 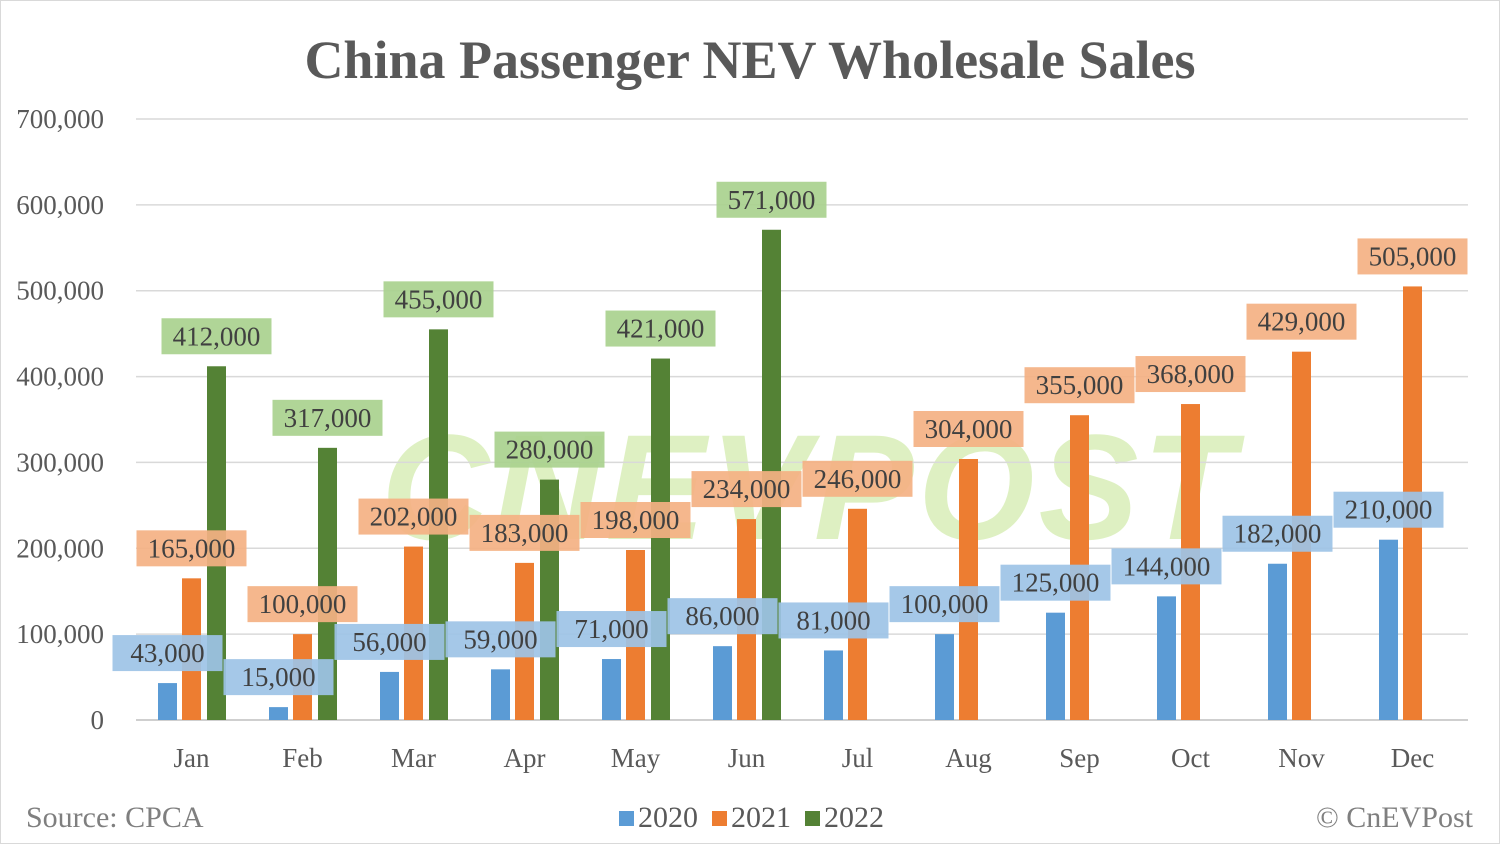 I want to click on data-label-2021-Sep: 355,000, so click(x=1080, y=385).